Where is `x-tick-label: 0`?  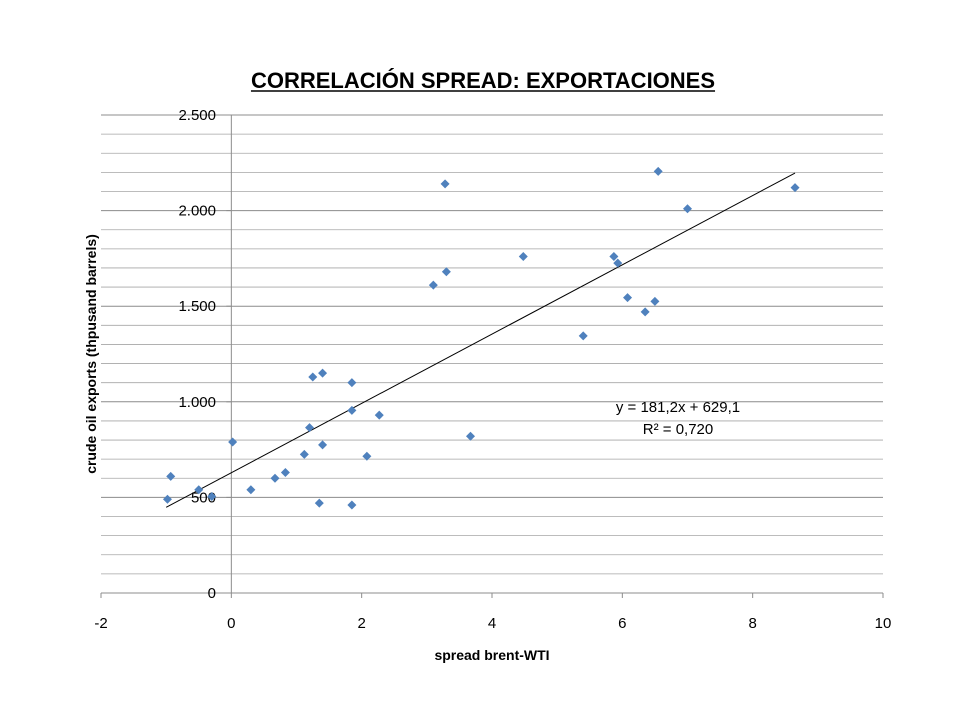
x-tick-label: 0 is located at coordinates (231, 623).